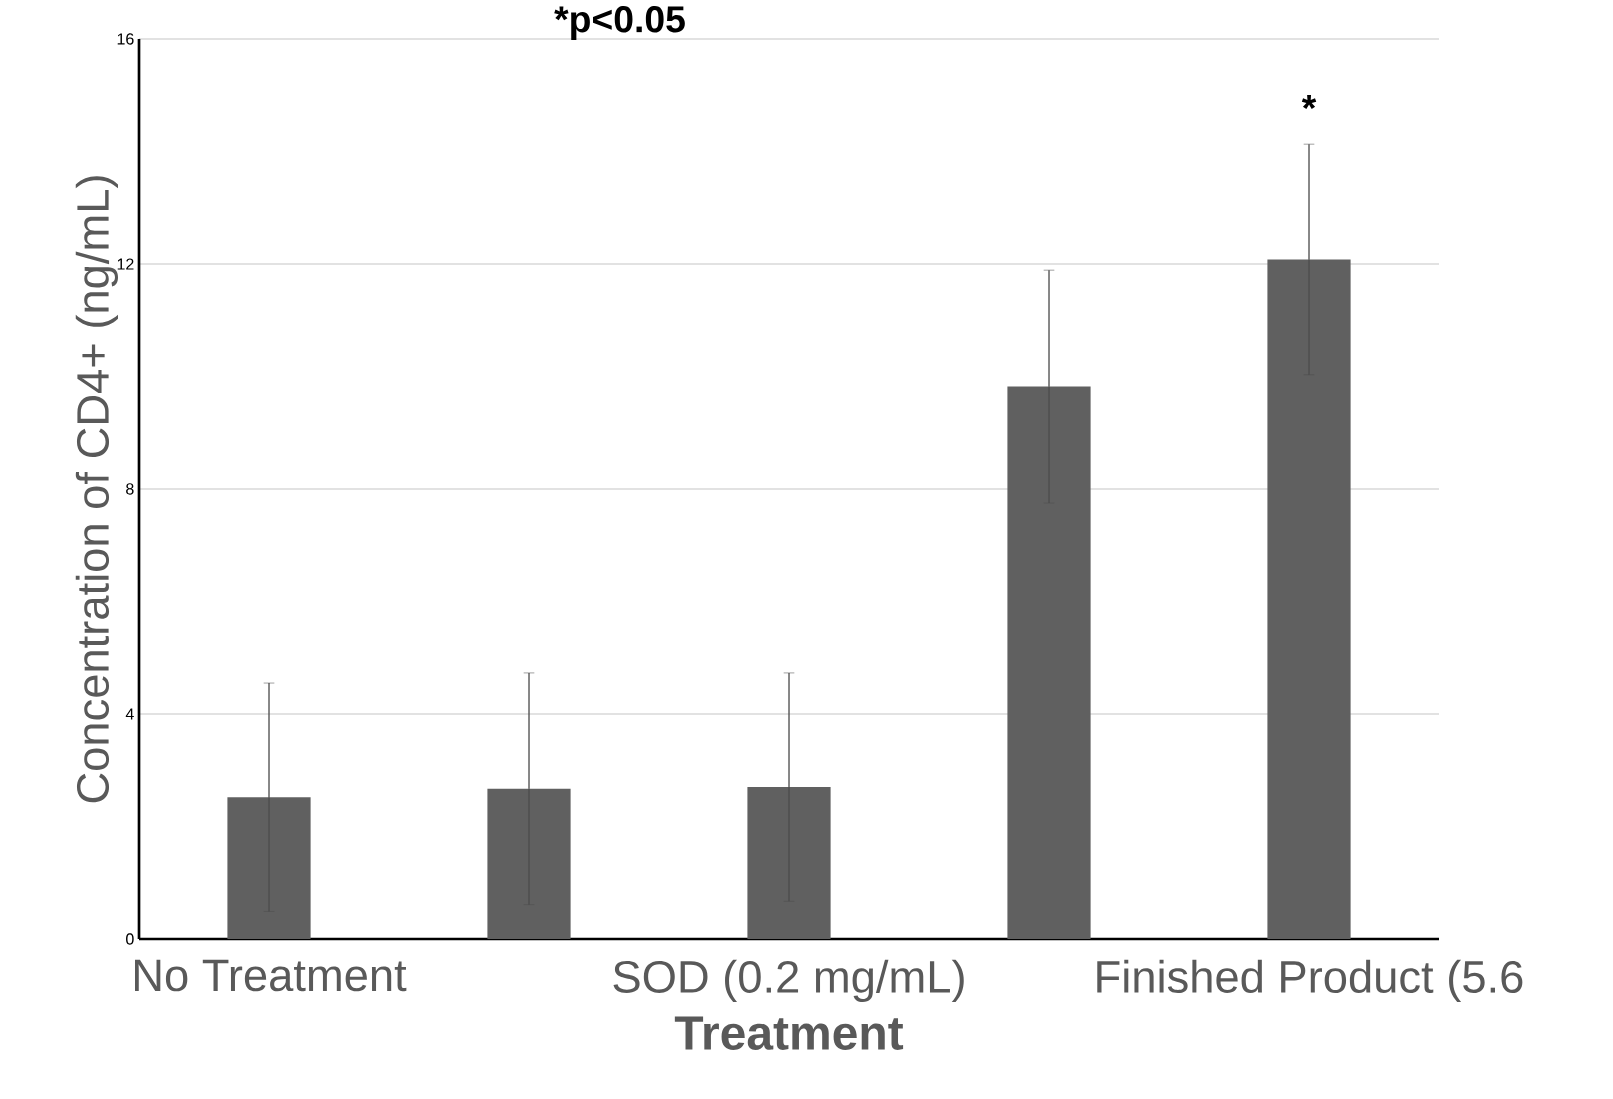  What do you see at coordinates (129, 714) in the screenshot?
I see `y-tick-label: 4` at bounding box center [129, 714].